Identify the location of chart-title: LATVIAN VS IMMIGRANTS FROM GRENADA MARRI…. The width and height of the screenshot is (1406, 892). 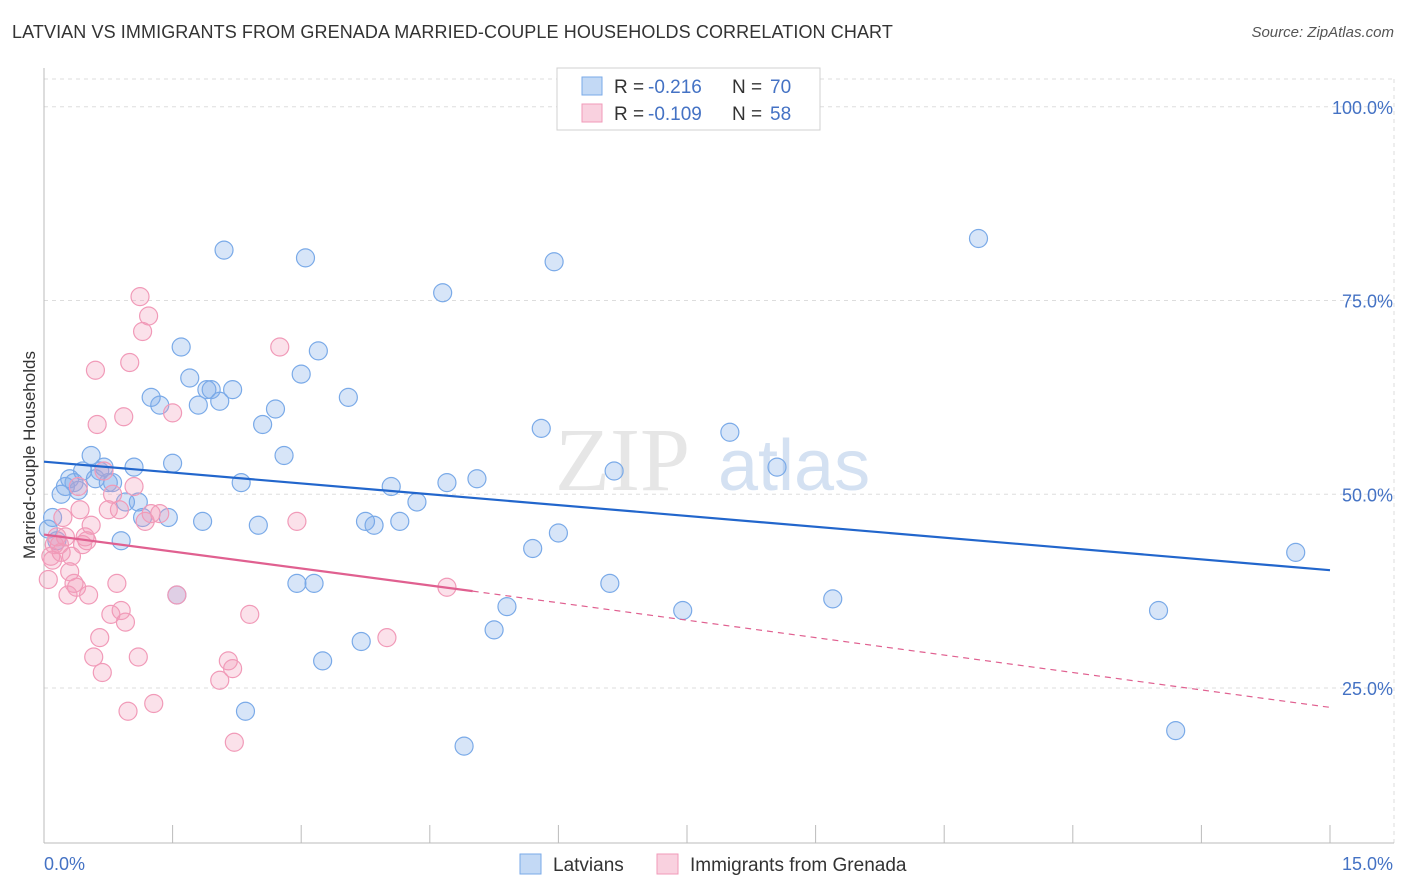
(452, 32).